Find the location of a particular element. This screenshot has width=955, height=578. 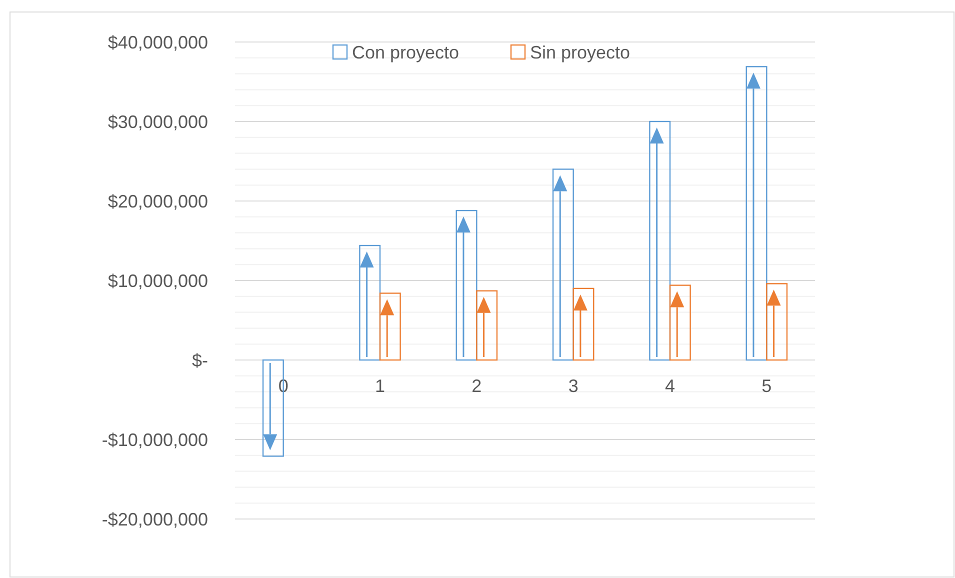

y-tick-label: $20,000,000 is located at coordinates (158, 201).